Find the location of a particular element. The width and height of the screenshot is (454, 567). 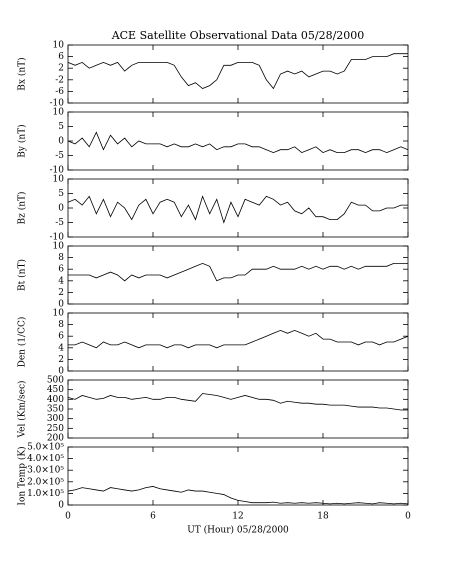

y-axis-label: Bt (nT) is located at coordinates (22, 275).